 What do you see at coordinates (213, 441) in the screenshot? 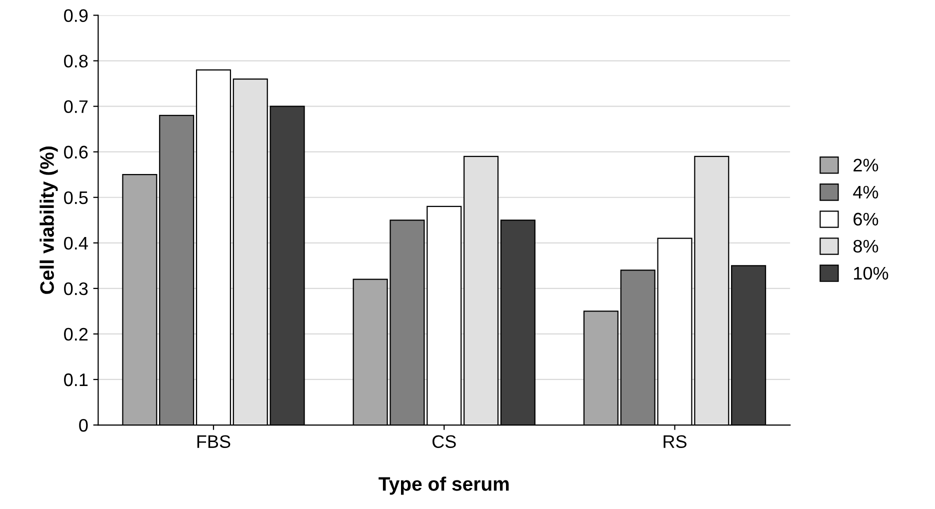
I see `x-tick-label: FBS` at bounding box center [213, 441].